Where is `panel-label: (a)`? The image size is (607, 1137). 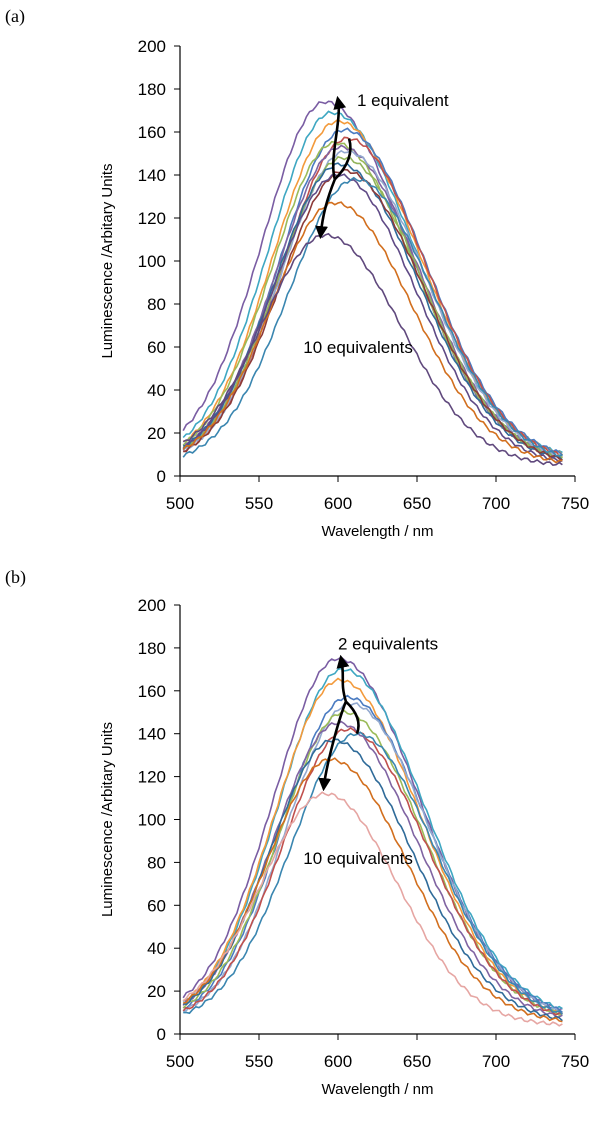 panel-label: (a) is located at coordinates (15, 16).